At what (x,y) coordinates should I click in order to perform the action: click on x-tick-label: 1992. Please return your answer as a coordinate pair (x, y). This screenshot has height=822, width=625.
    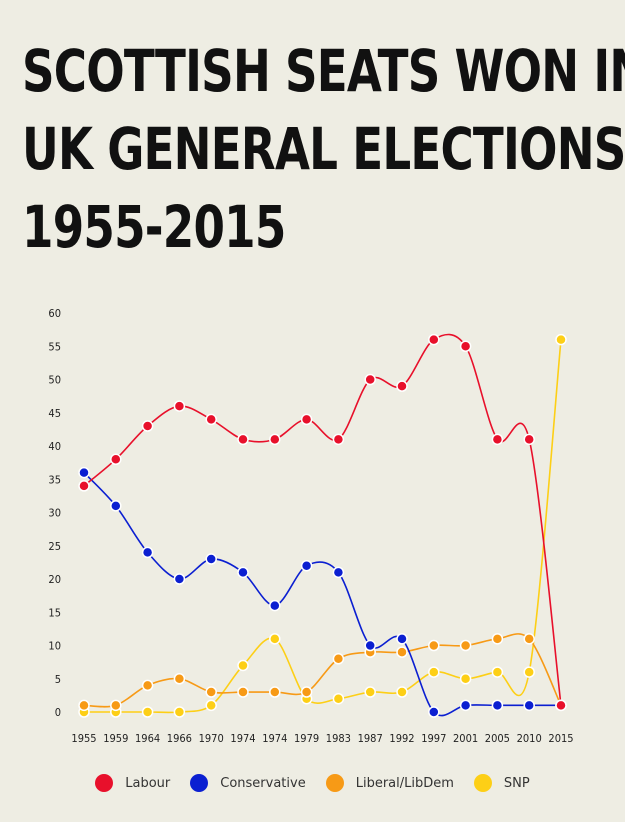
    Looking at the image, I should click on (401, 738).